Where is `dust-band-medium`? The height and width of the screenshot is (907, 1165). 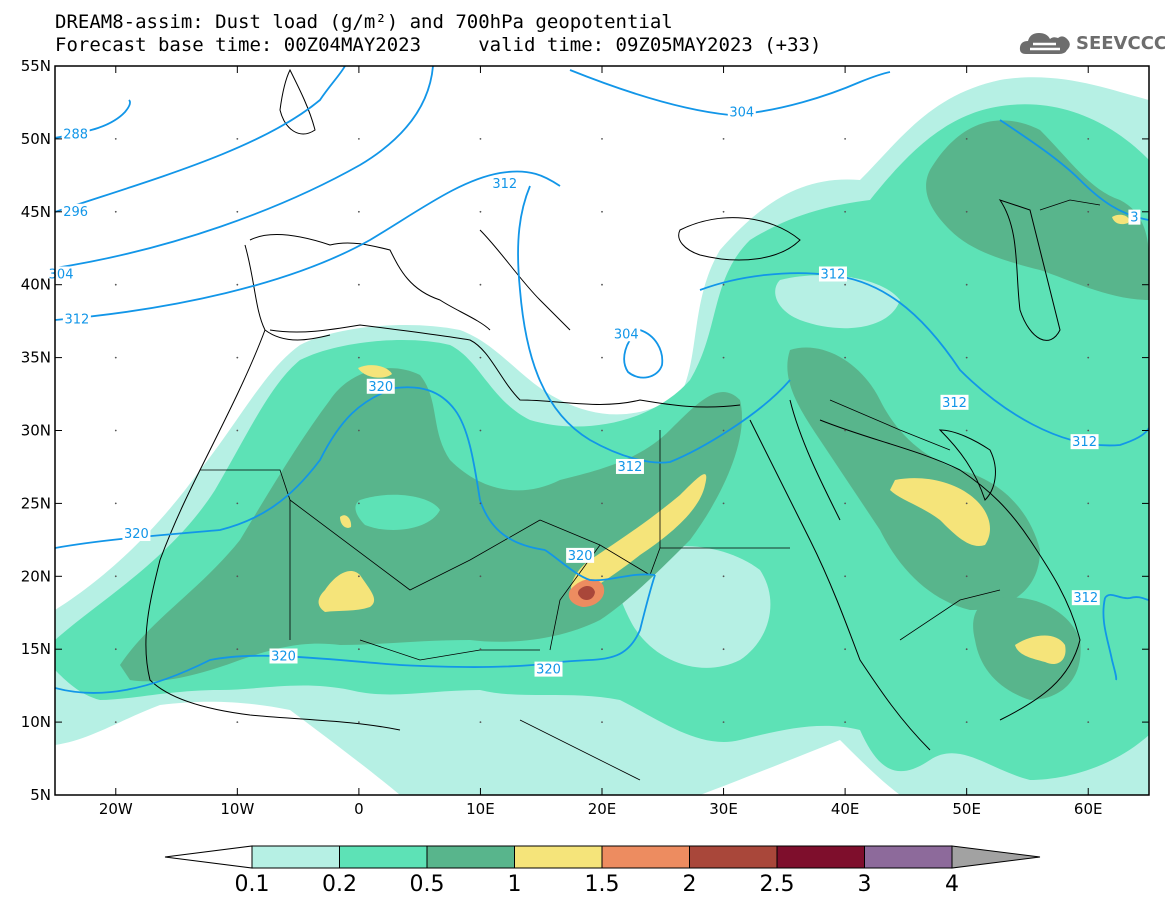
dust-band-medium is located at coordinates (397, 512).